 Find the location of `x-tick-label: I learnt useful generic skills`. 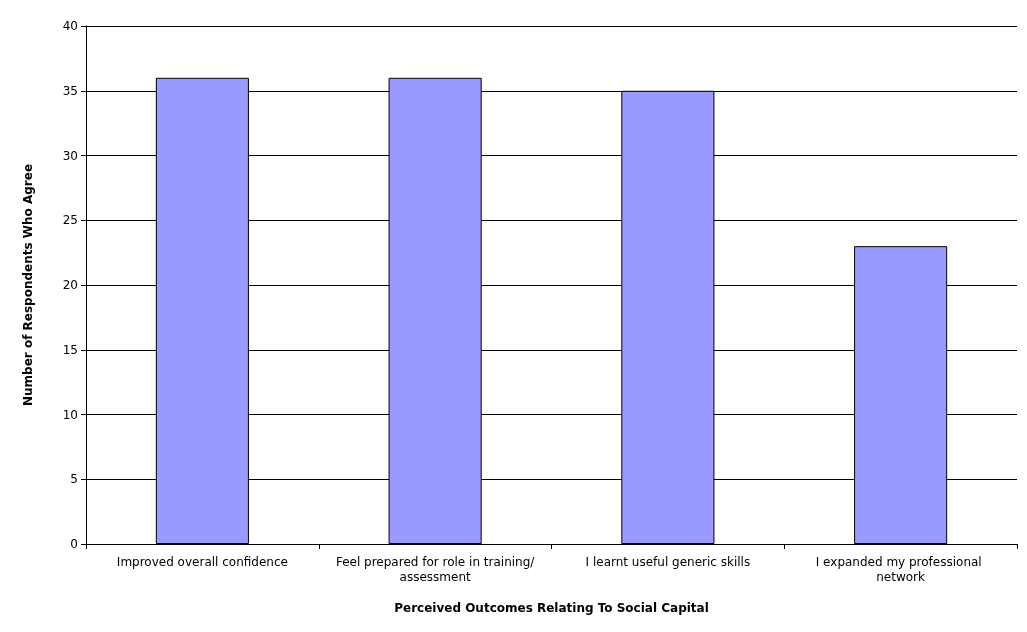

x-tick-label: I learnt useful generic skills is located at coordinates (668, 561).